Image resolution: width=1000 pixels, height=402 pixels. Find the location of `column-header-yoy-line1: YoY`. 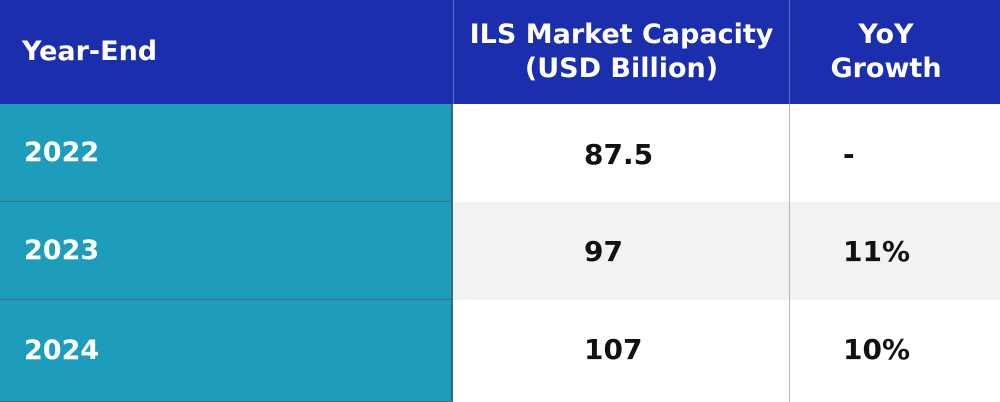

column-header-yoy-line1: YoY is located at coordinates (886, 34).